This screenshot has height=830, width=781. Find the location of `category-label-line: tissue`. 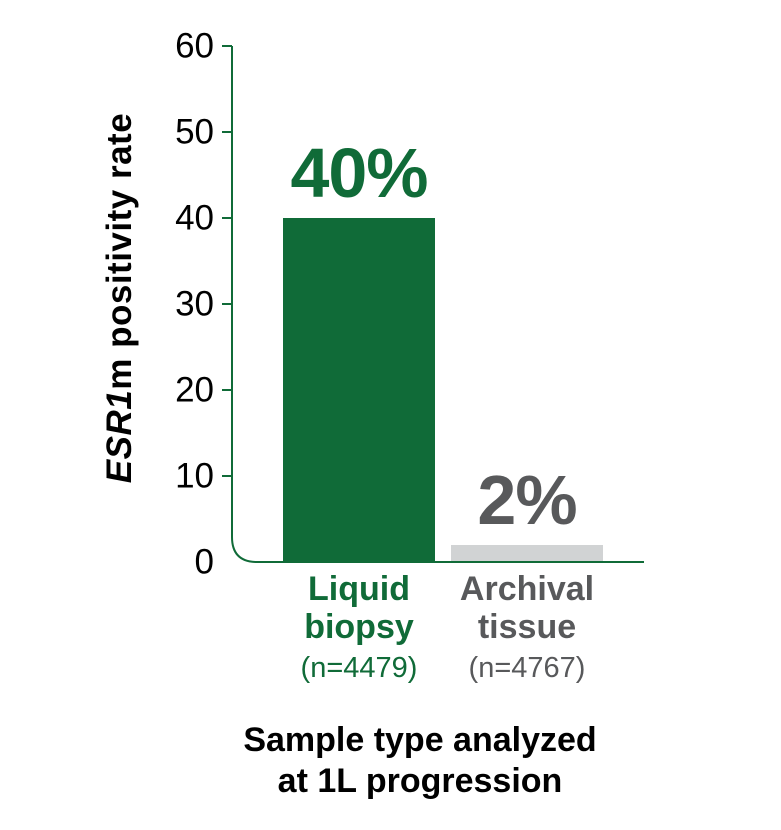

category-label-line: tissue is located at coordinates (527, 627).